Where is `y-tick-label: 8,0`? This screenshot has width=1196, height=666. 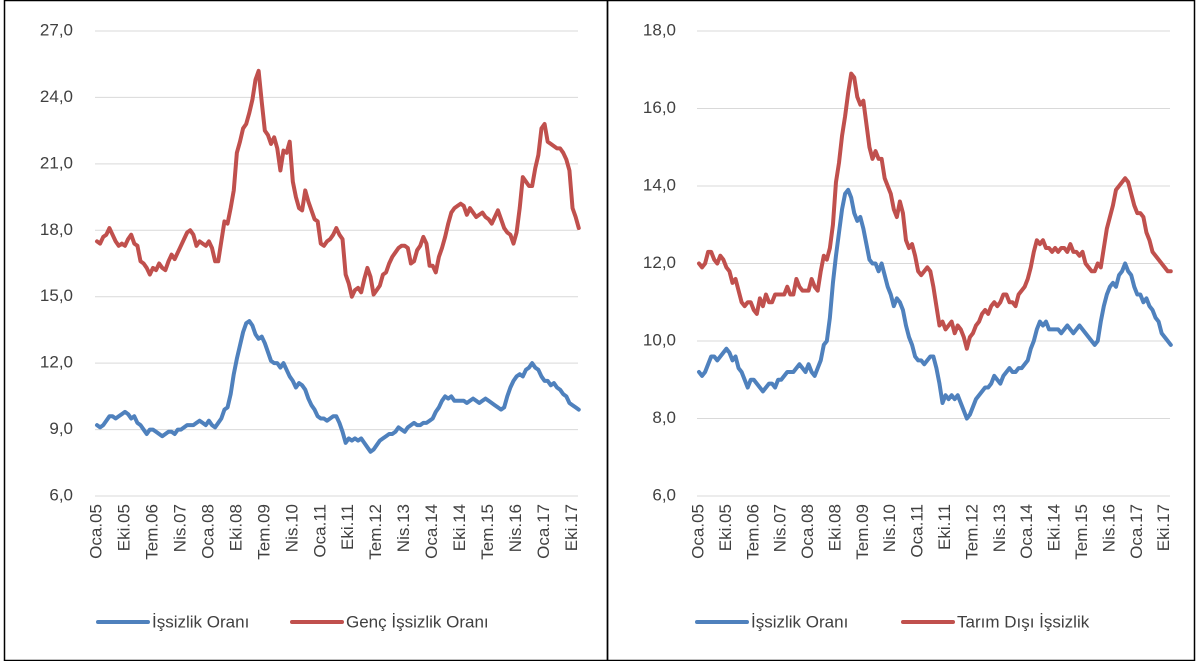 y-tick-label: 8,0 is located at coordinates (664, 417).